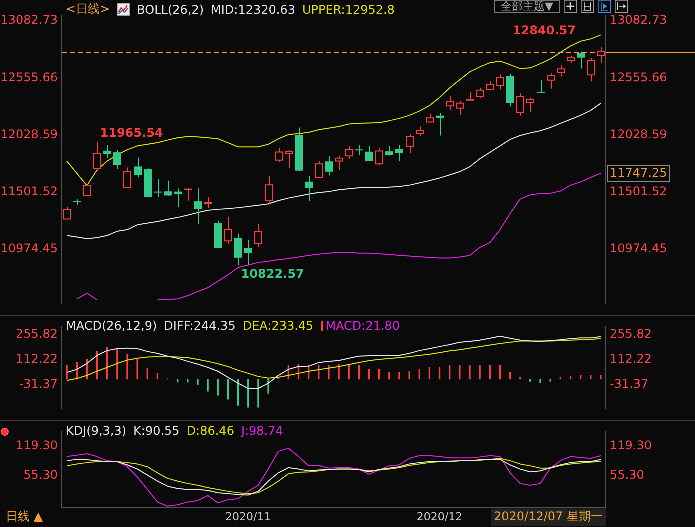  Describe the element at coordinates (112, 326) in the screenshot. I see `chart-title: MACD(26,12,9)` at that location.